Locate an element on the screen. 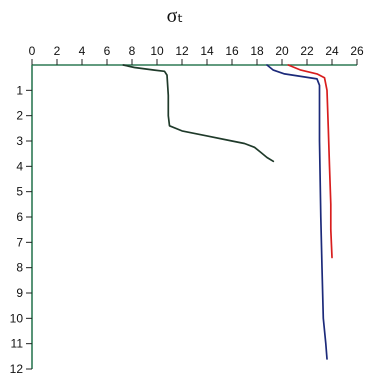 Image resolution: width=369 pixels, height=376 pixels. y-tick-label: 9 is located at coordinates (19, 293).